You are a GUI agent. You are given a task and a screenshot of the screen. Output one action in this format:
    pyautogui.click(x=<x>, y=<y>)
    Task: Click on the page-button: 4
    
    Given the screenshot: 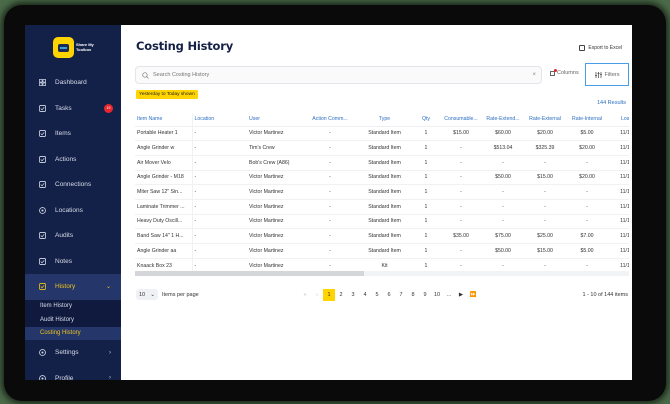 What is the action you would take?
    pyautogui.click(x=365, y=295)
    